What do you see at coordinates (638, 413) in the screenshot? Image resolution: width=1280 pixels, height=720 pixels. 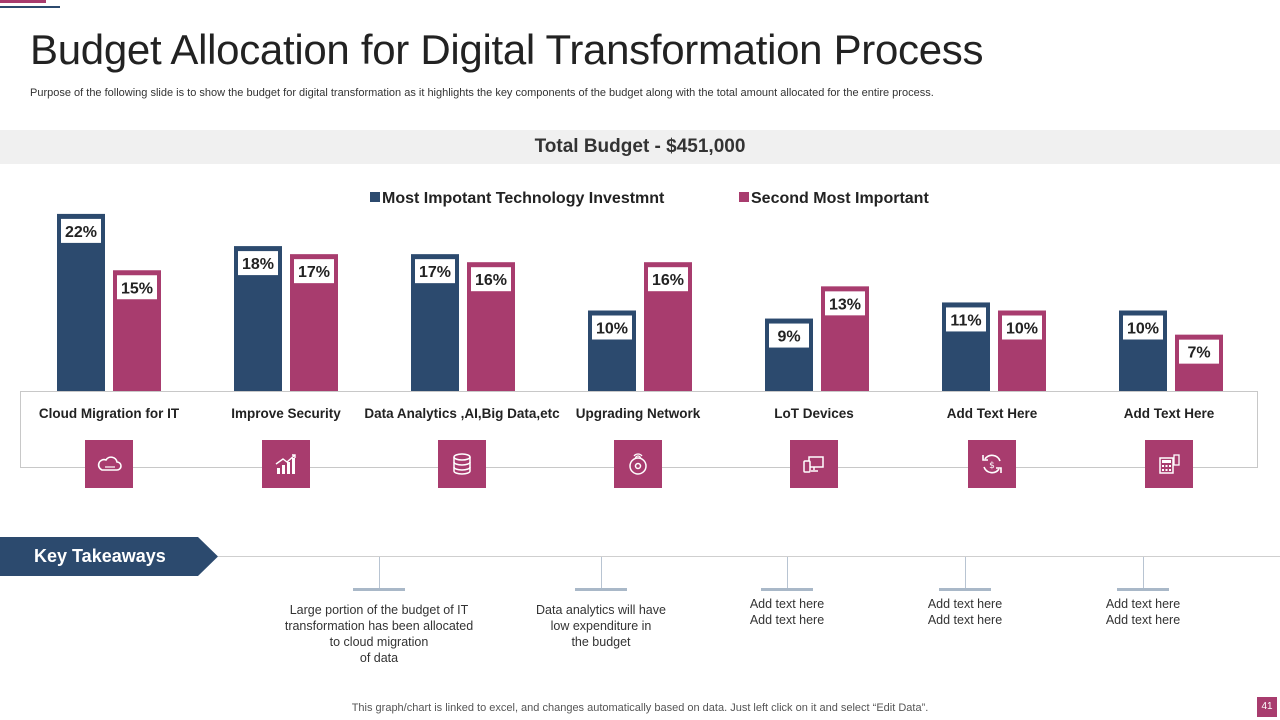 I see `category-label-4: Upgrading Network` at bounding box center [638, 413].